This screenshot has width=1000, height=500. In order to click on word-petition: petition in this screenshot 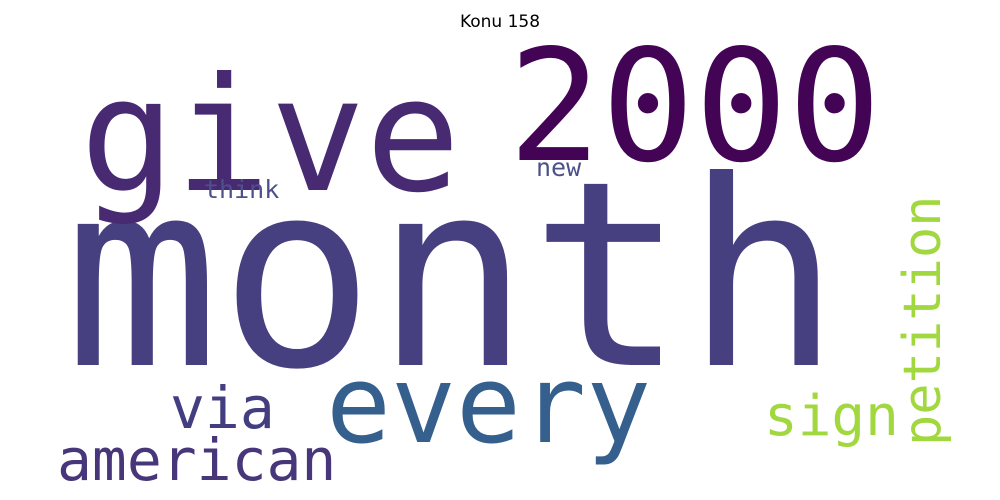, I will do `click(923, 321)`.